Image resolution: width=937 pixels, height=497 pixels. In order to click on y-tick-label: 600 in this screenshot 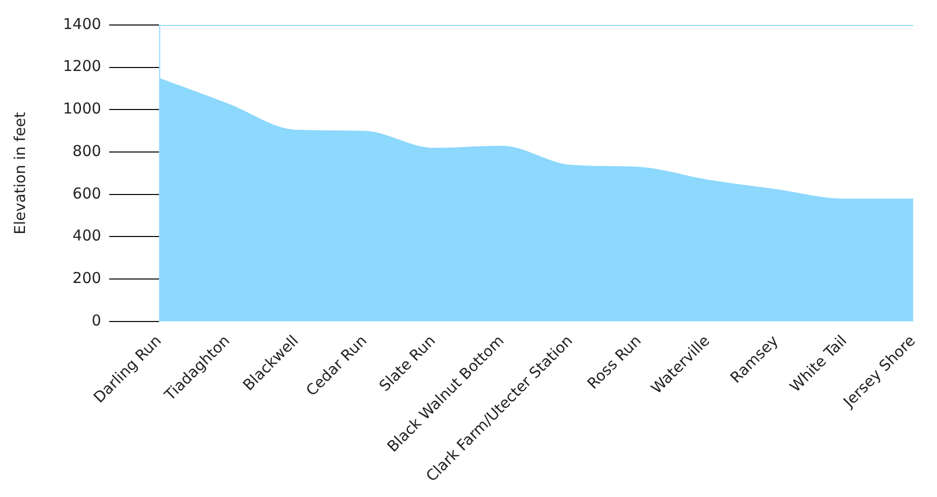, I will do `click(87, 193)`.